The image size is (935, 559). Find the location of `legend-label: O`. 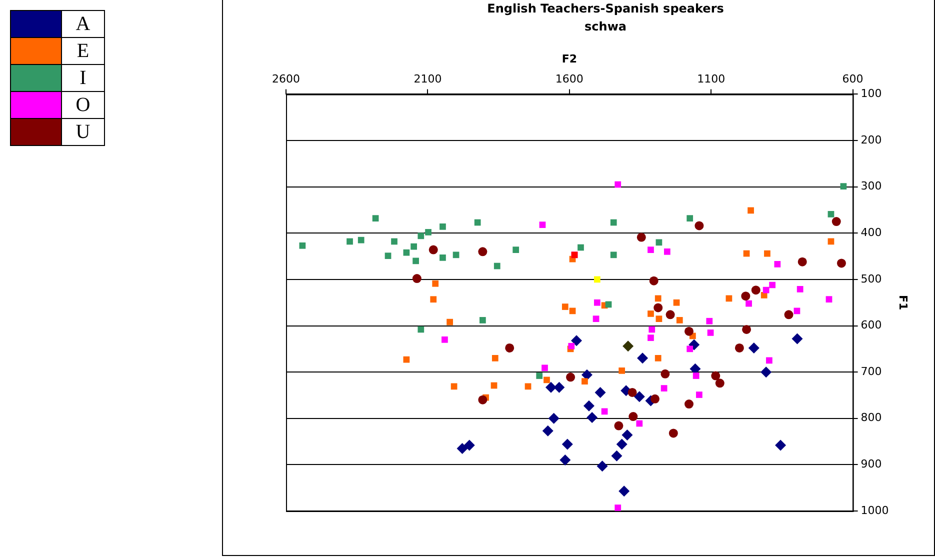

legend-label: O is located at coordinates (83, 105).